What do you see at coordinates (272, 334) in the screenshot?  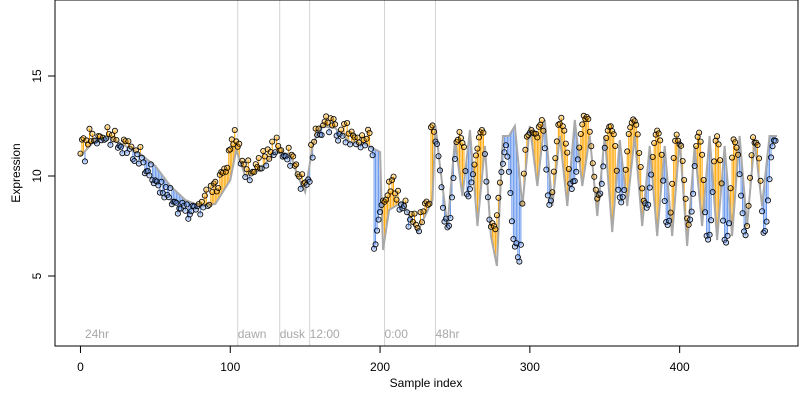 I see `annotations: 24hr dawn dusk 12:00 0:00 48hr` at bounding box center [272, 334].